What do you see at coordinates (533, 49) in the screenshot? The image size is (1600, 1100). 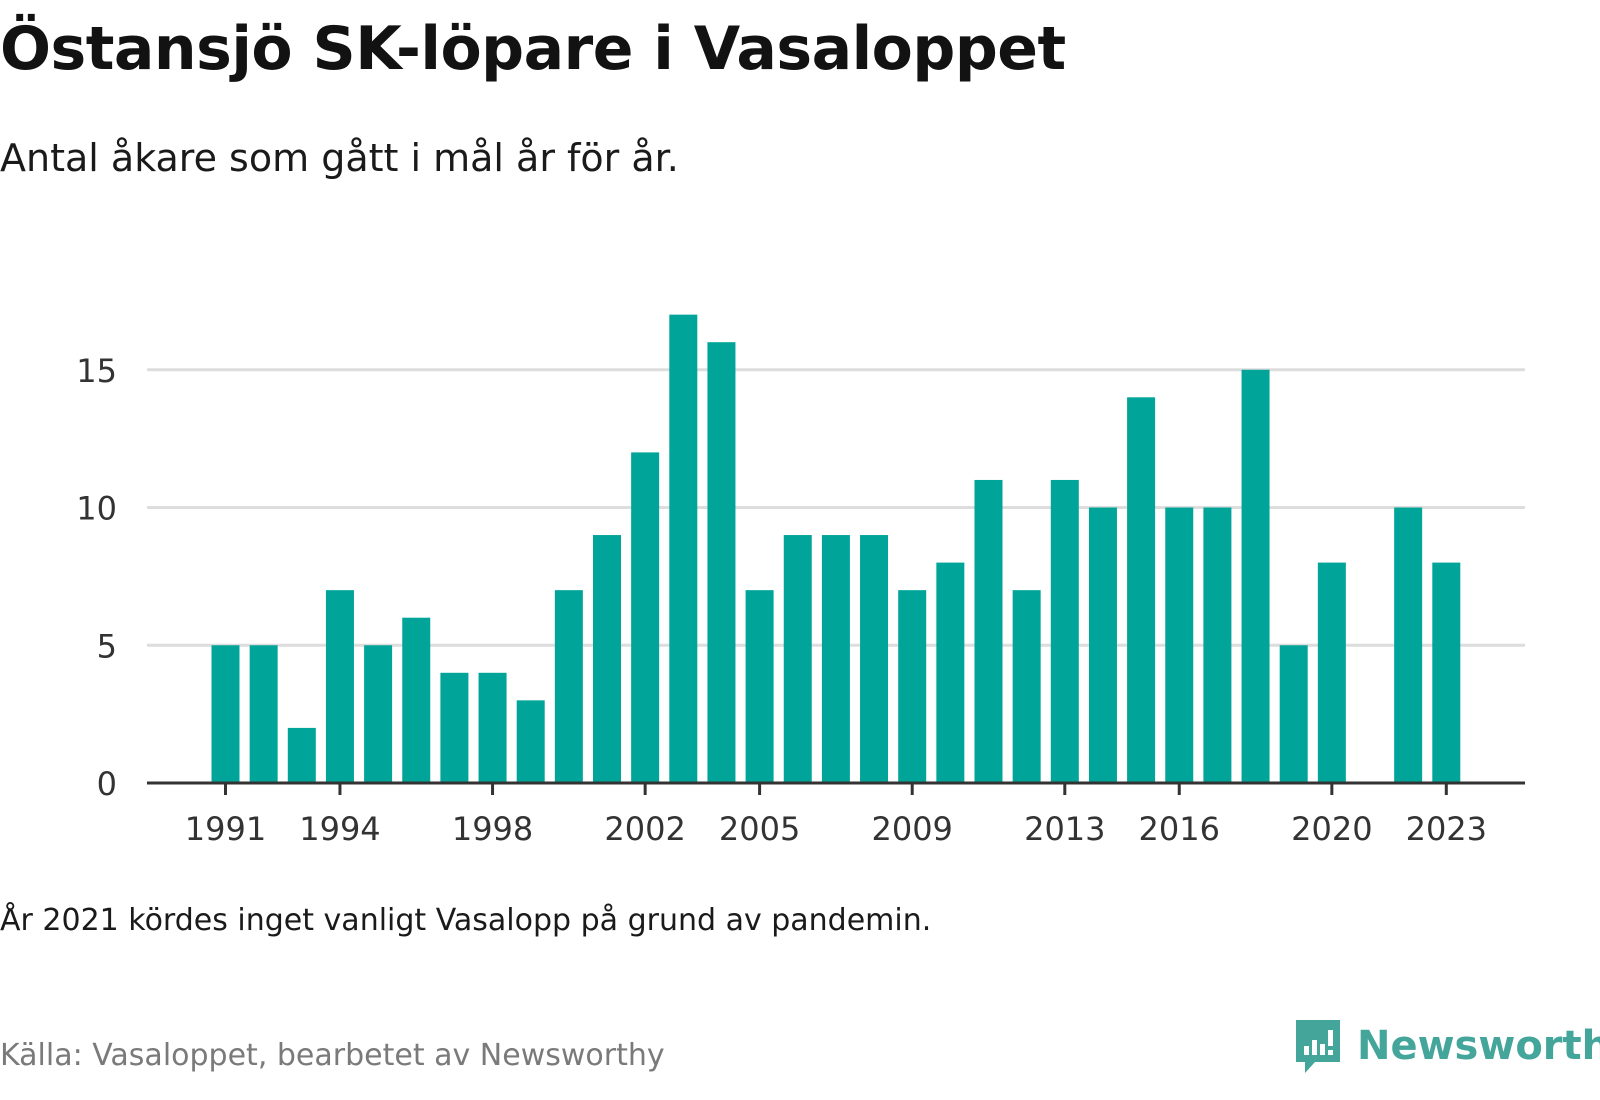 I see `chart-title: Östansjö SK-löpare i Vasaloppet` at bounding box center [533, 49].